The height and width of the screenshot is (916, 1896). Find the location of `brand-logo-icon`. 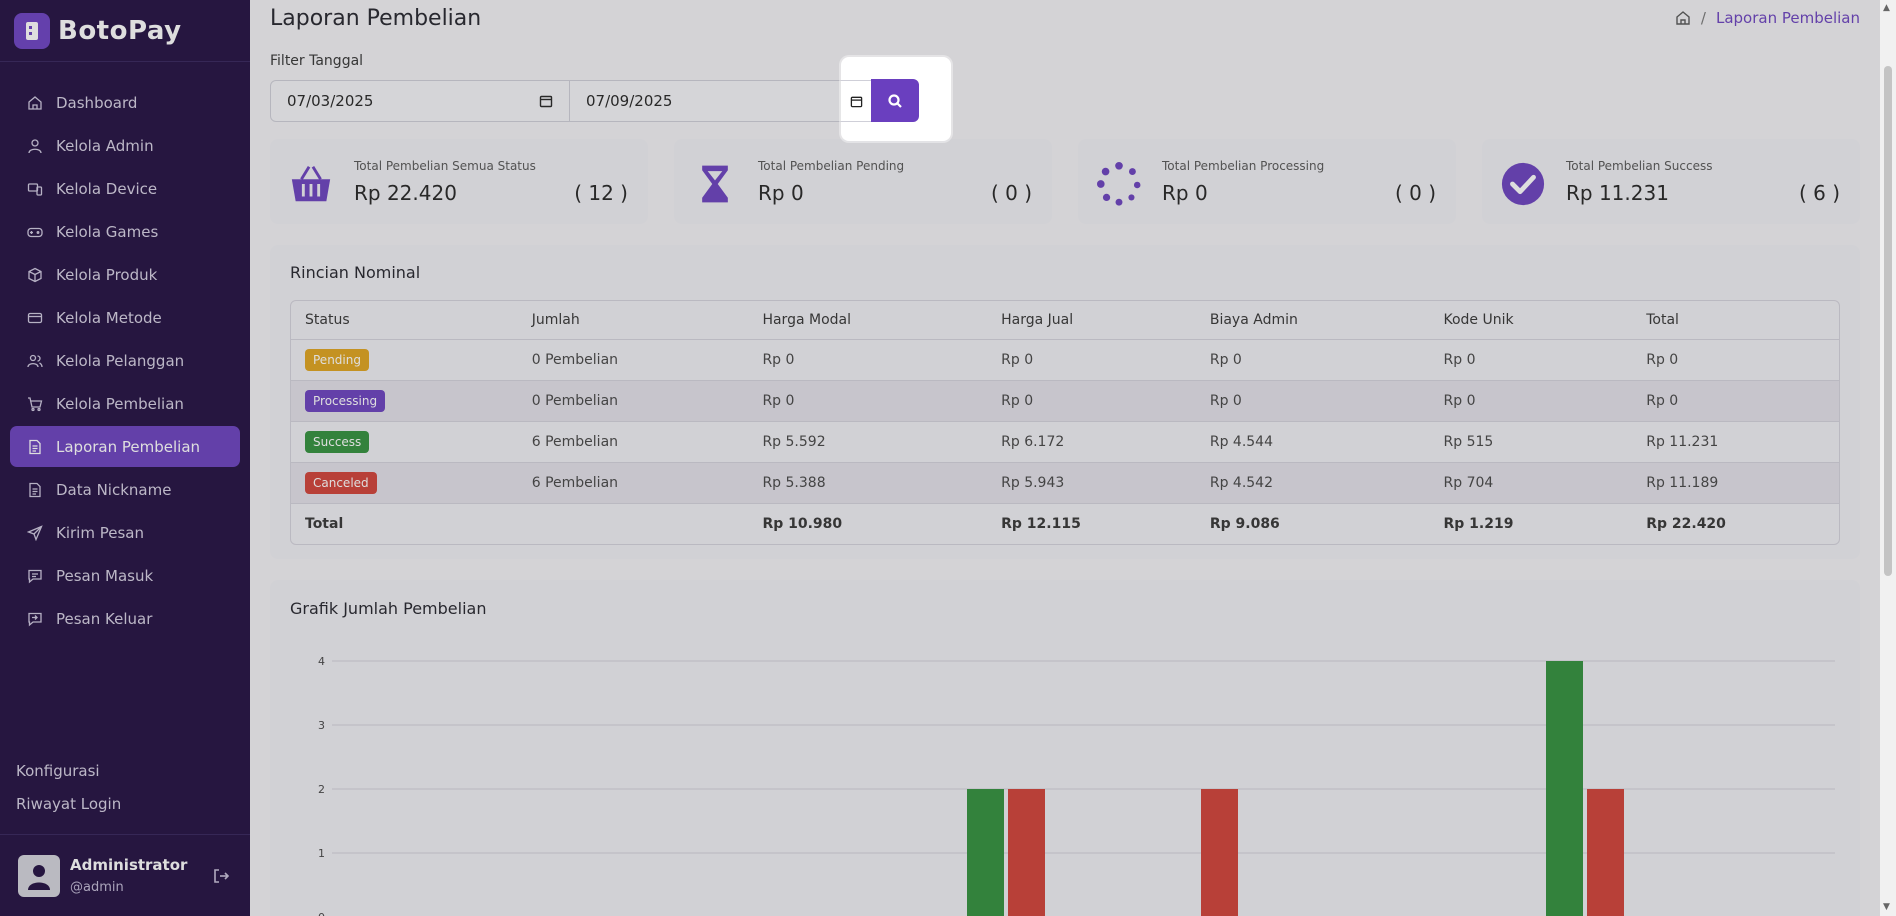

brand-logo-icon is located at coordinates (32, 30).